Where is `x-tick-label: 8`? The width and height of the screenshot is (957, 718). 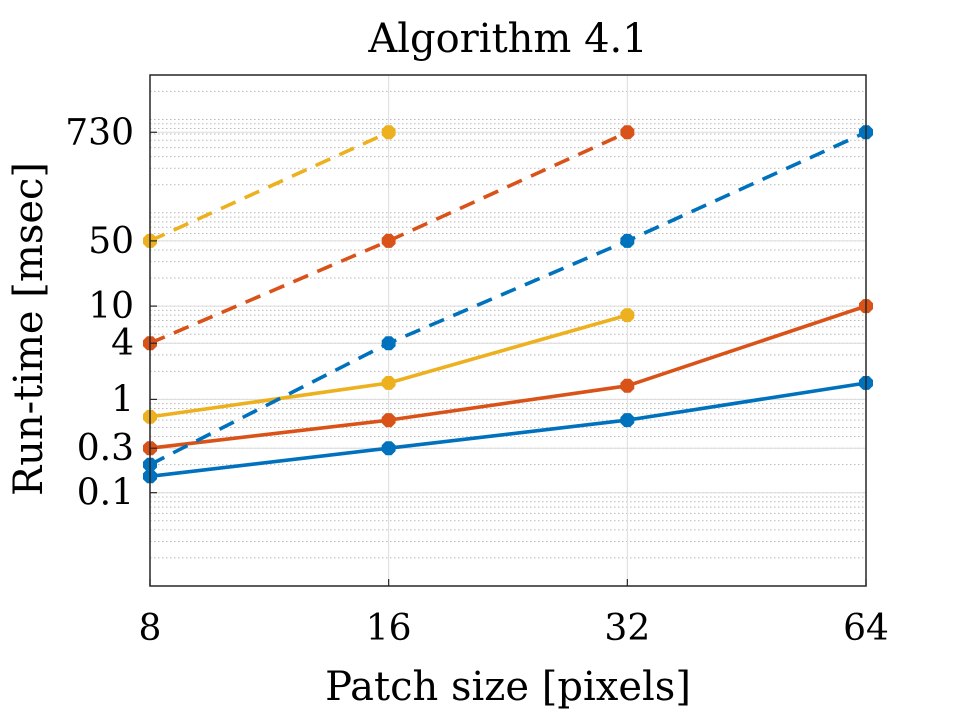
x-tick-label: 8 is located at coordinates (150, 628).